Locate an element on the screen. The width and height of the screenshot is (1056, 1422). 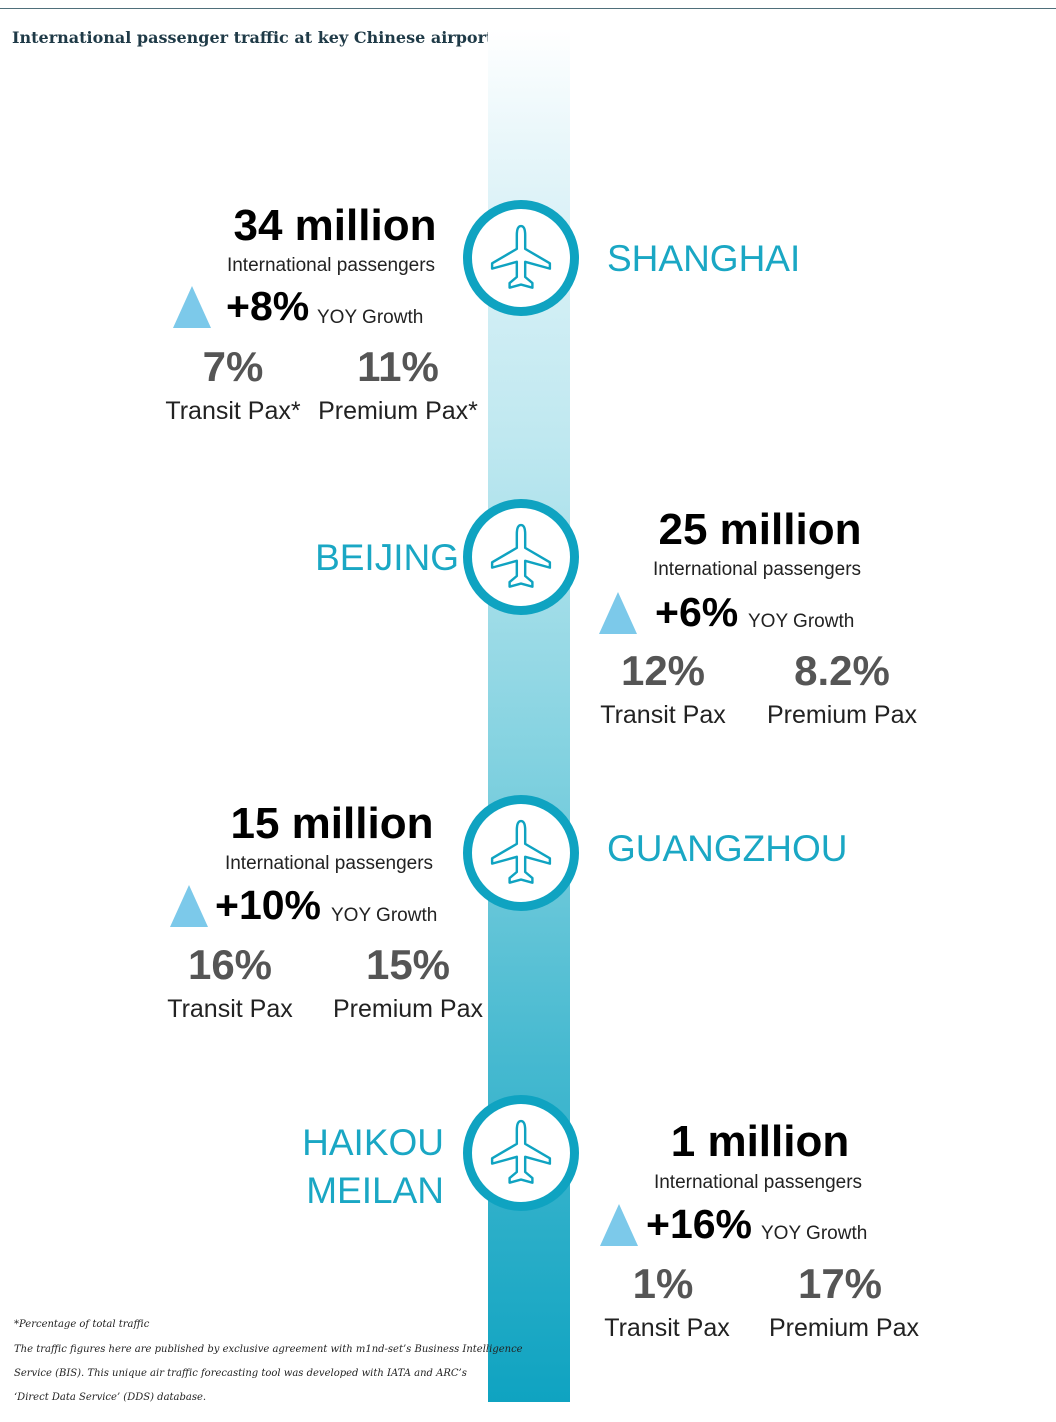
airplane-badge-shanghai is located at coordinates (521, 258).